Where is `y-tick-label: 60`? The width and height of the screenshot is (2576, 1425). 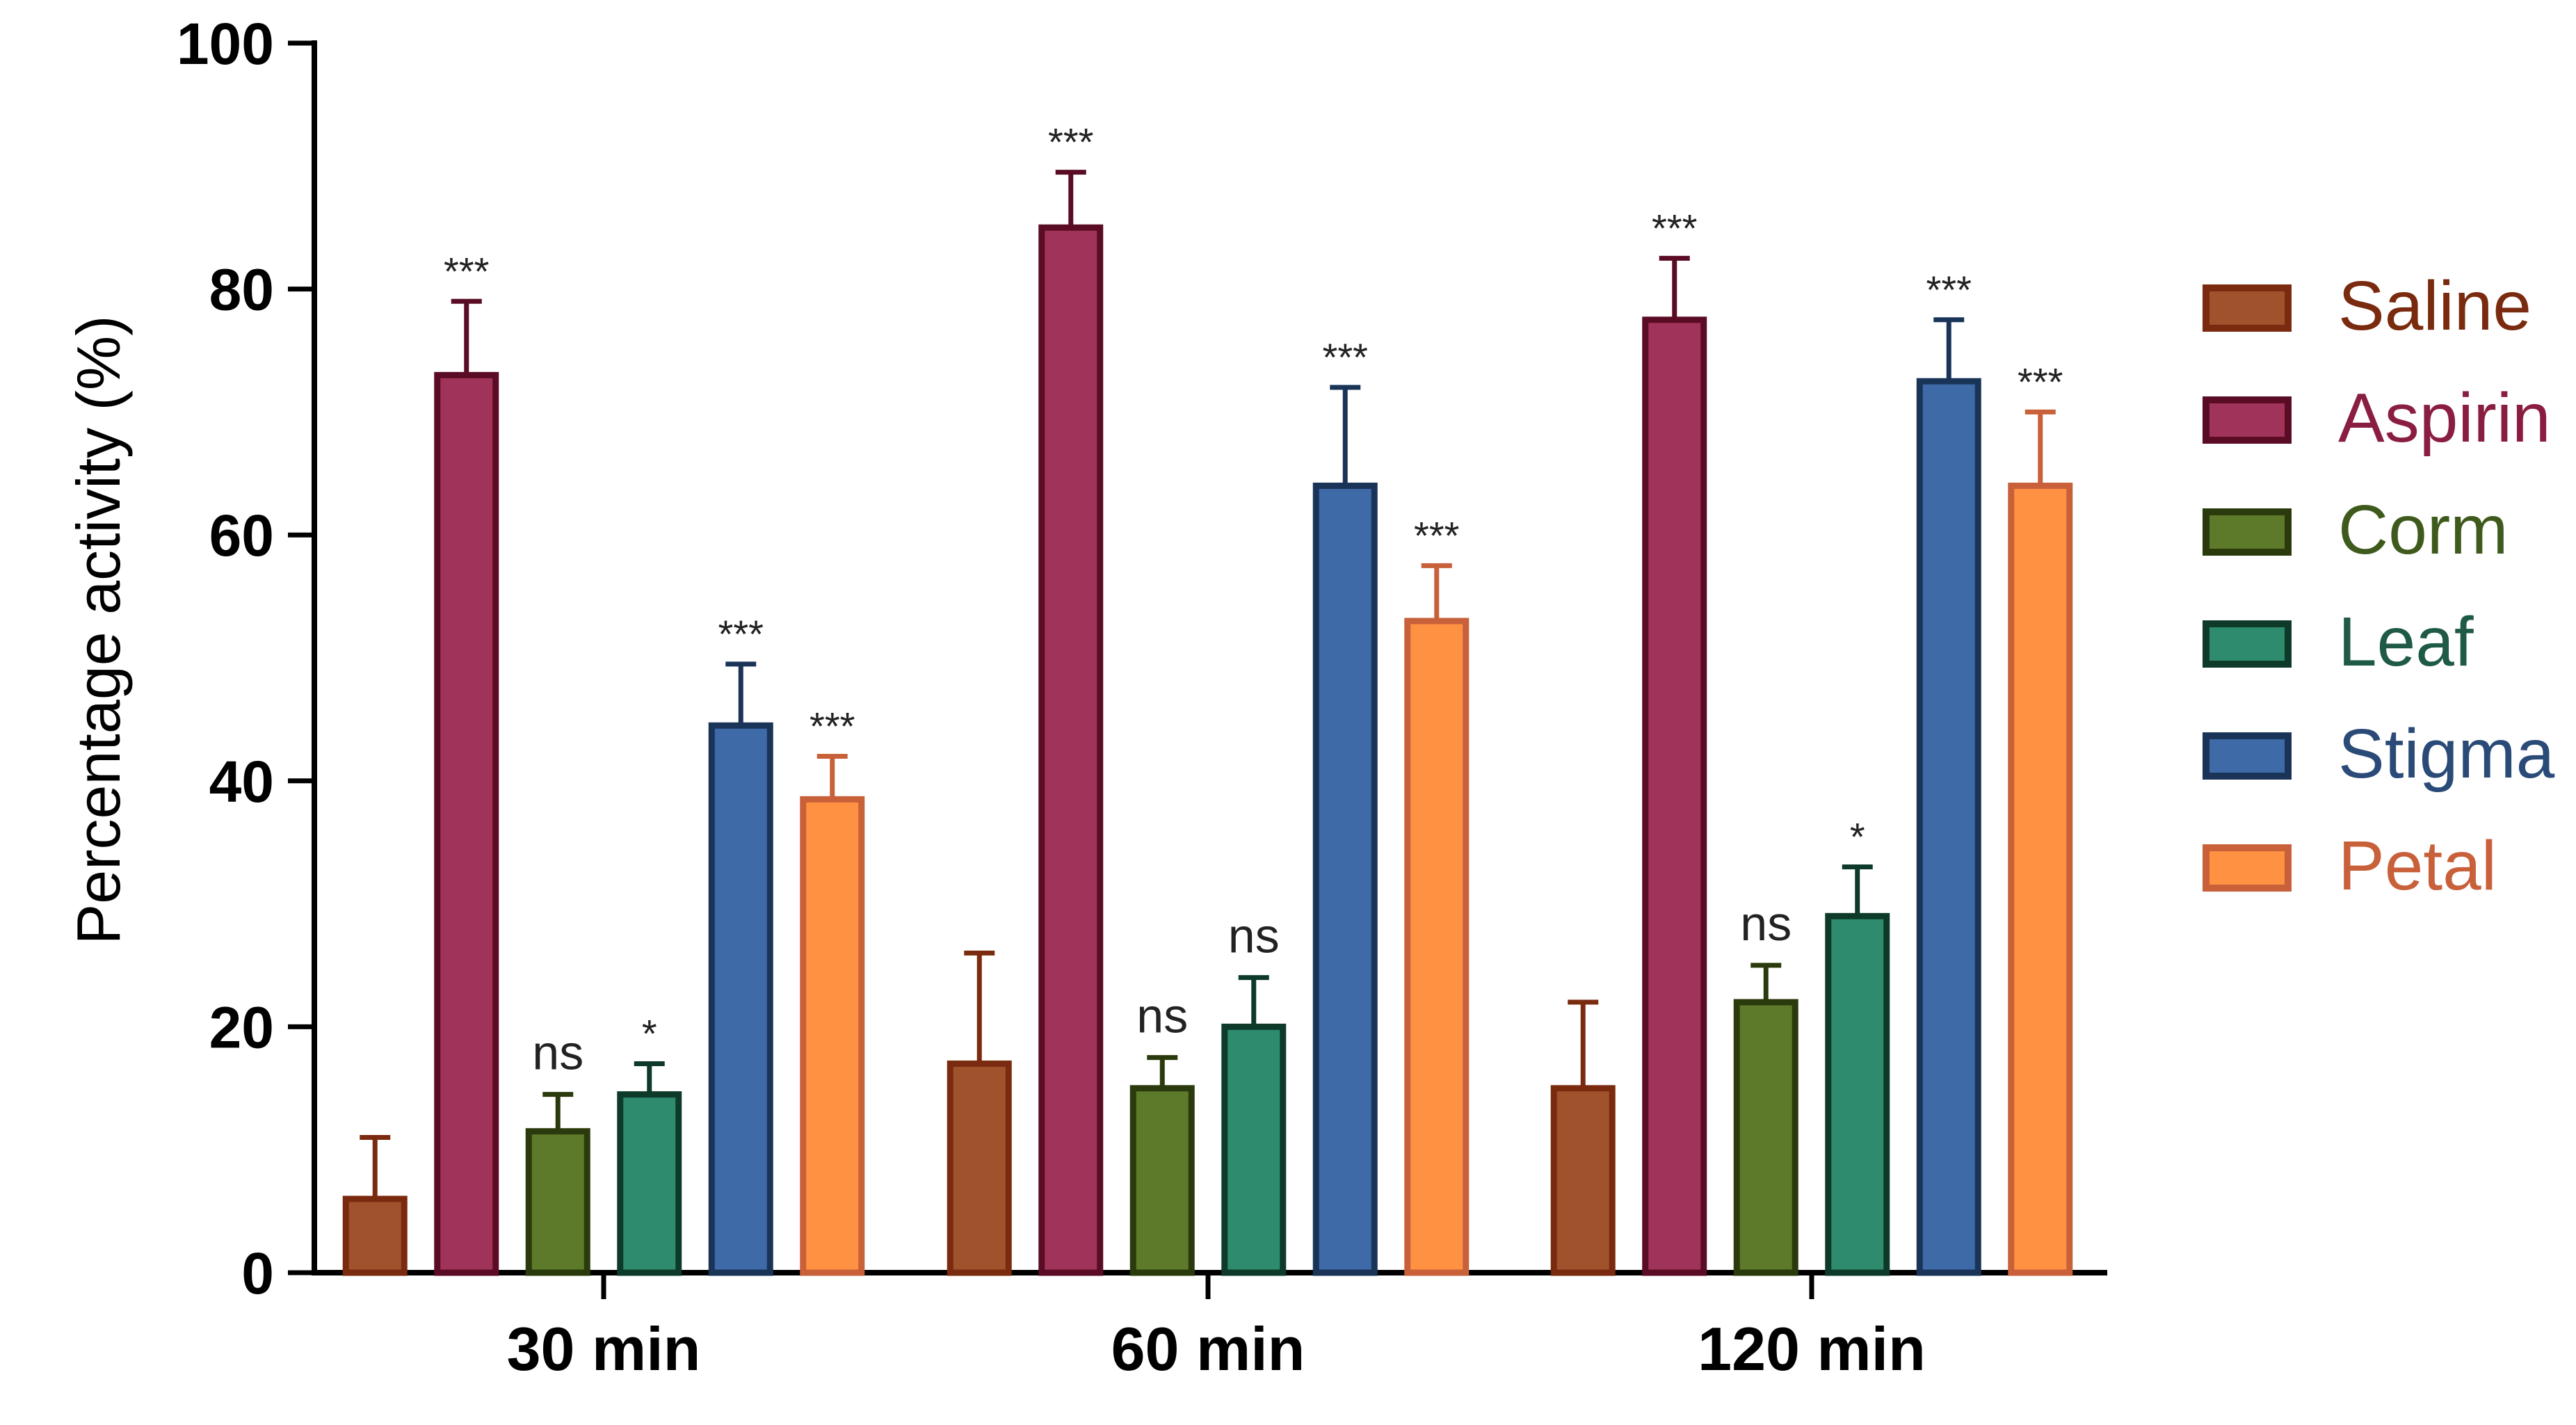 y-tick-label: 60 is located at coordinates (241, 535).